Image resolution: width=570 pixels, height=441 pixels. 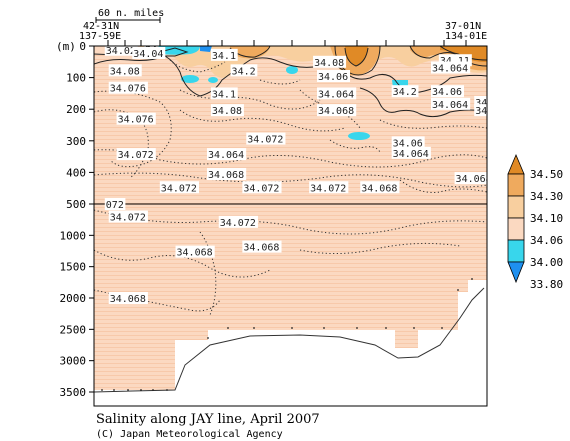 I want to click on contour-label-11: 34.1, so click(x=224, y=94).